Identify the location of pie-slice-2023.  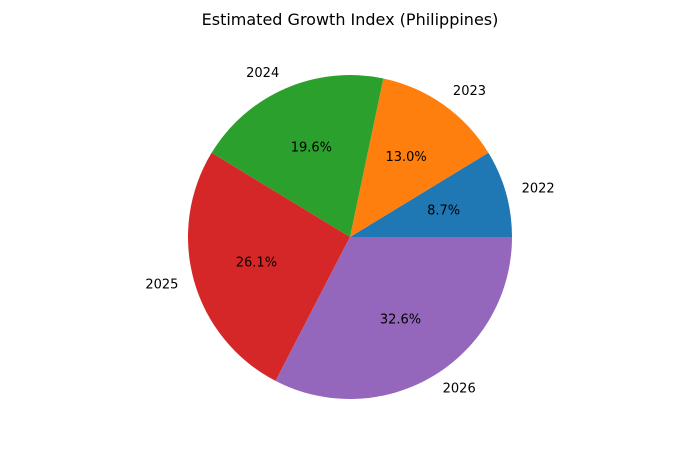
(419, 157).